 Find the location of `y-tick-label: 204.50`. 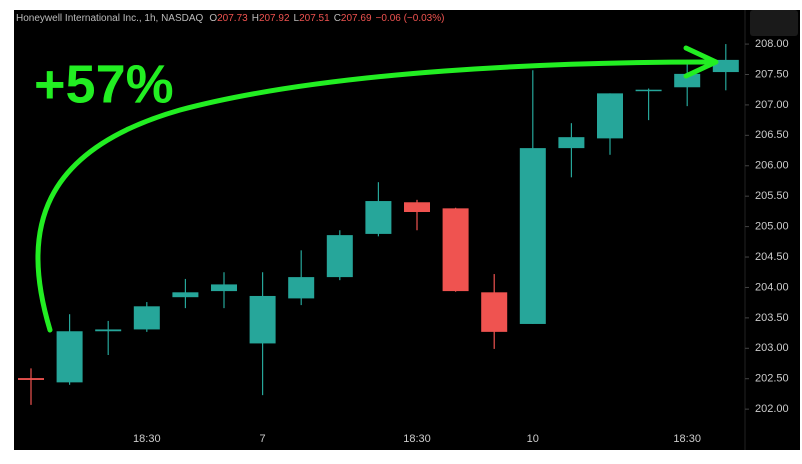

y-tick-label: 204.50 is located at coordinates (772, 257).